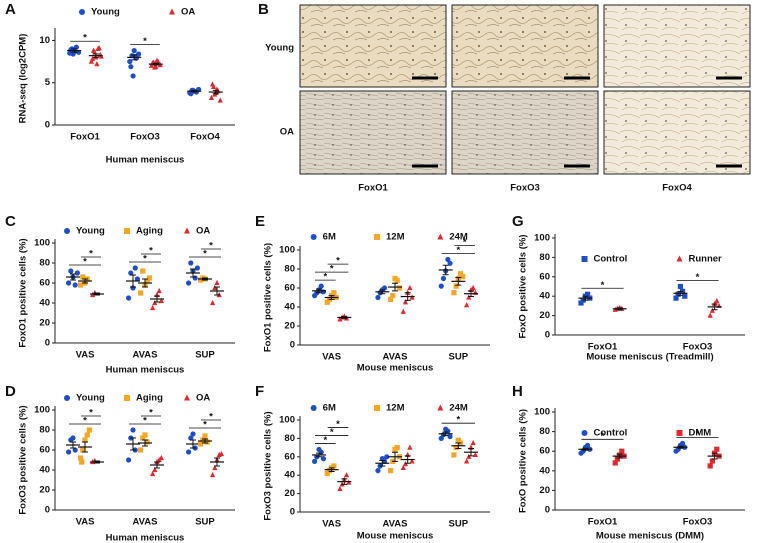 The width and height of the screenshot is (757, 543). What do you see at coordinates (287, 132) in the screenshot?
I see `row-label: OA` at bounding box center [287, 132].